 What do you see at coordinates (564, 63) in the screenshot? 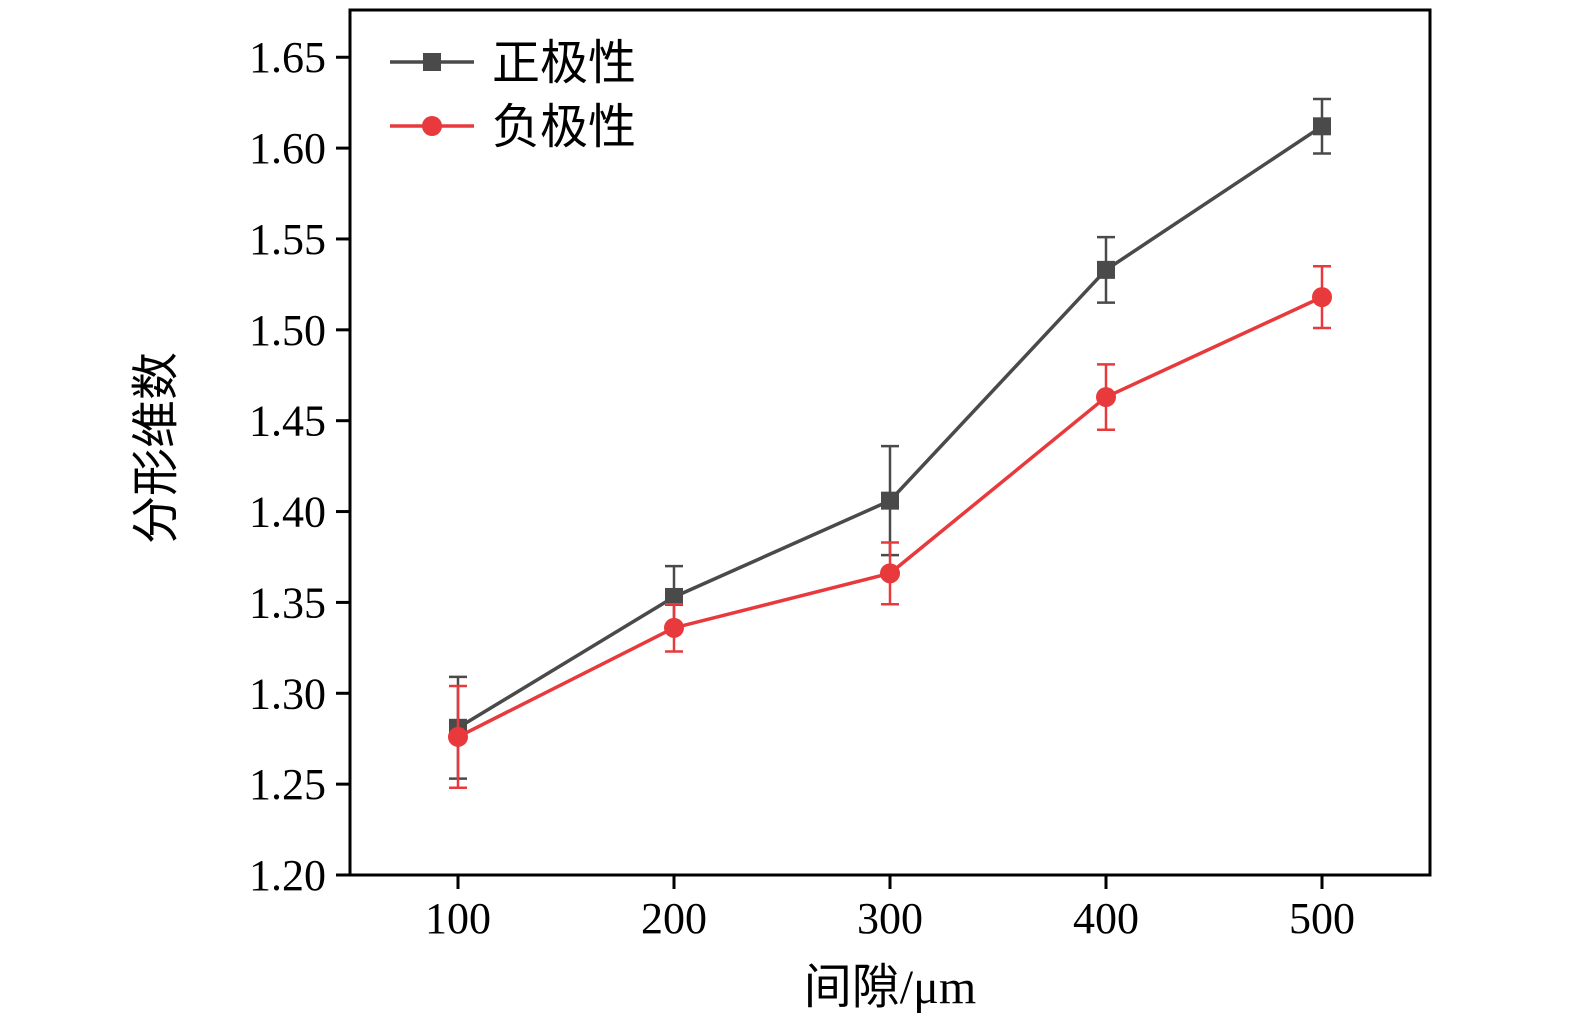
I see `legend-label: 正极性` at bounding box center [564, 63].